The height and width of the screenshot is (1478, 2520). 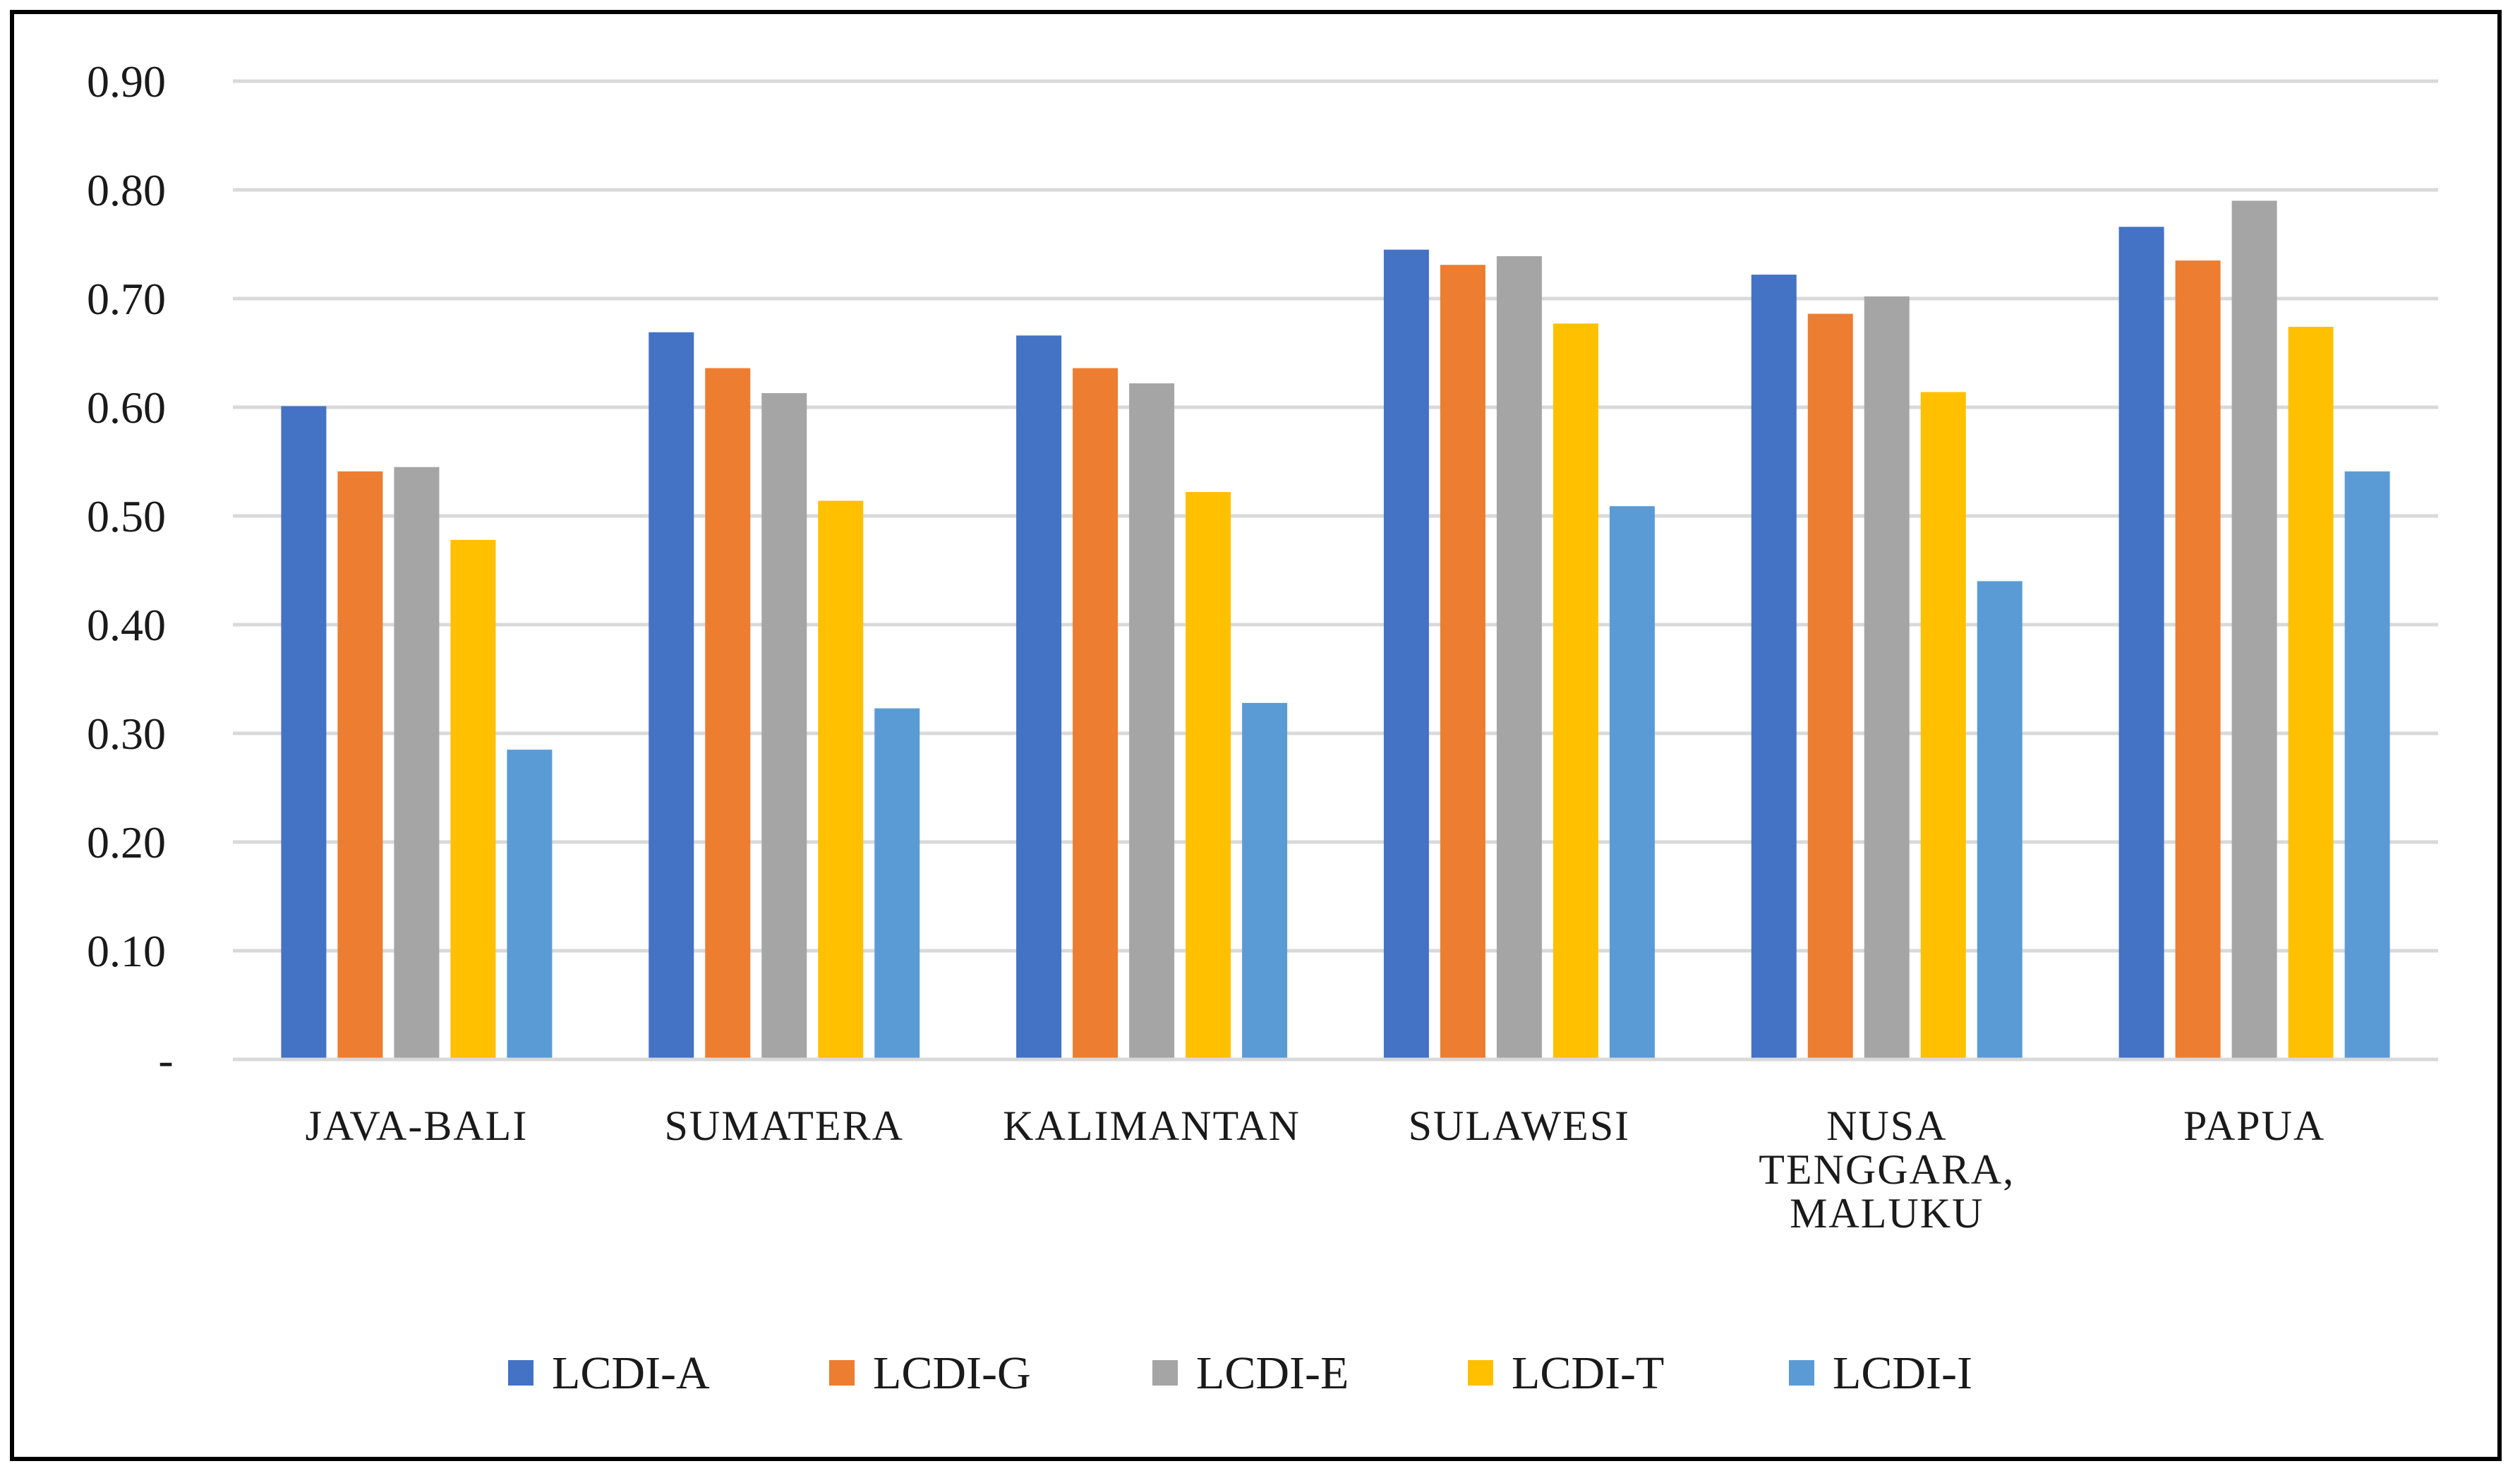 I want to click on legend-swatch-lcdi-a, so click(x=520, y=1373).